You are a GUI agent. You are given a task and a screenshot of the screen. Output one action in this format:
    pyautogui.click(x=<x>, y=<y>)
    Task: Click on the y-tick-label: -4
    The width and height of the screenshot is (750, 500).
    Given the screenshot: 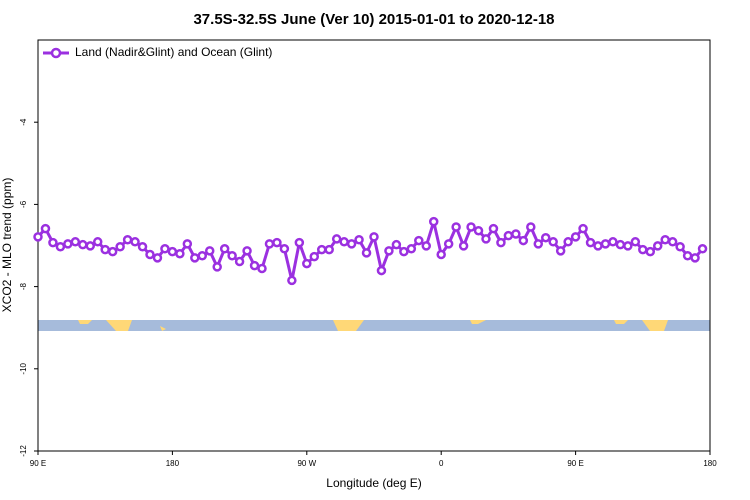 What is the action you would take?
    pyautogui.click(x=23, y=122)
    